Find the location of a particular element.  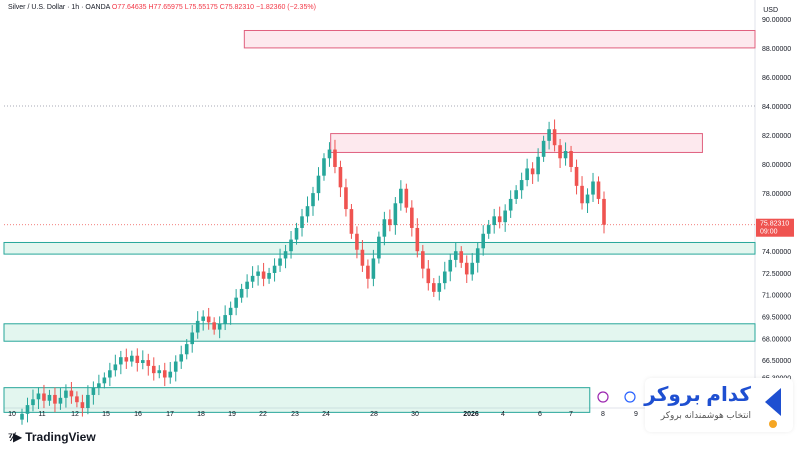

y-tick-label: 71.00000 is located at coordinates (776, 296).